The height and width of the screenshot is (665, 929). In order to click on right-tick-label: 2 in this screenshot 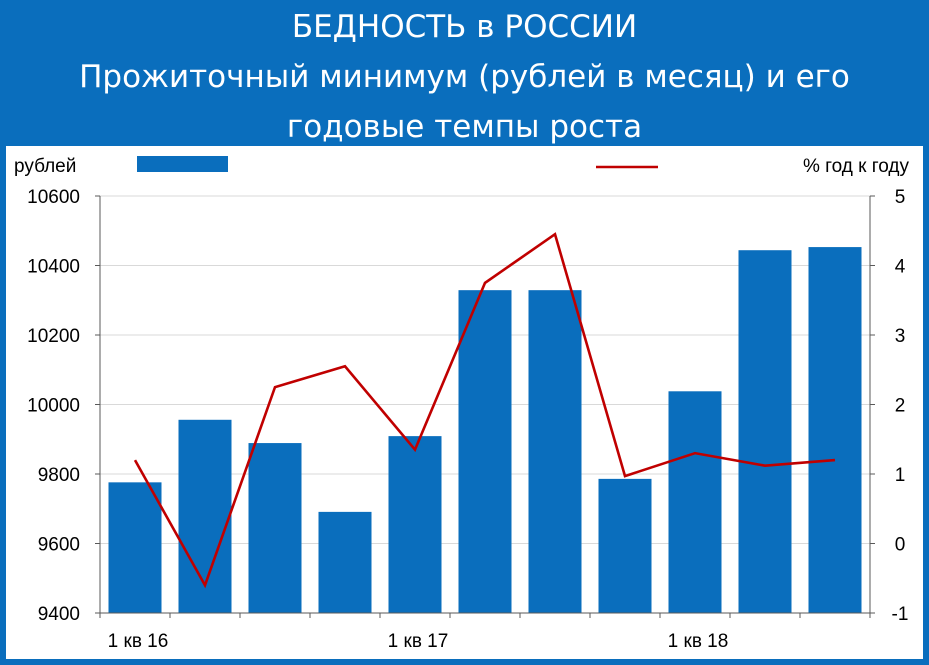, I will do `click(900, 406)`.